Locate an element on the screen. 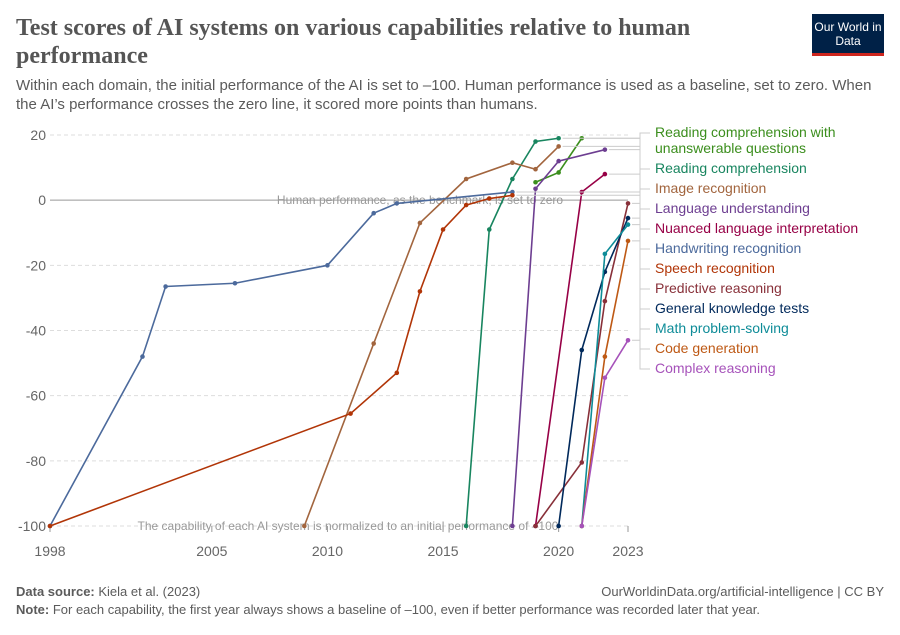 Image resolution: width=900 pixels, height=635 pixels. y-tick-label: 20 is located at coordinates (38, 135).